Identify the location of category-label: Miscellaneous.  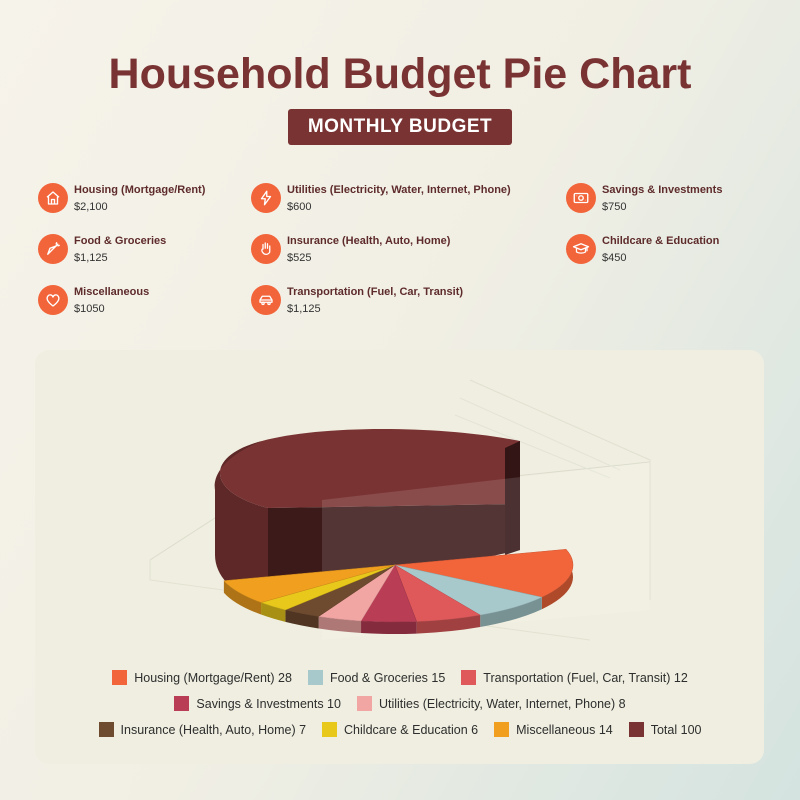
(112, 292).